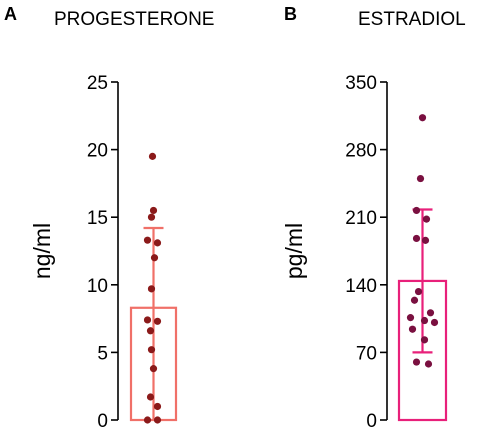  Describe the element at coordinates (10, 14) in the screenshot. I see `panel-a-letter: A` at that location.